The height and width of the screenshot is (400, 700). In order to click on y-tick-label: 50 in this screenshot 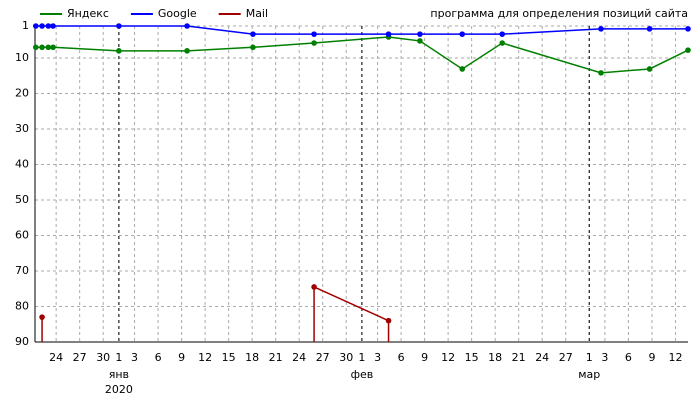, I will do `click(22, 199)`.